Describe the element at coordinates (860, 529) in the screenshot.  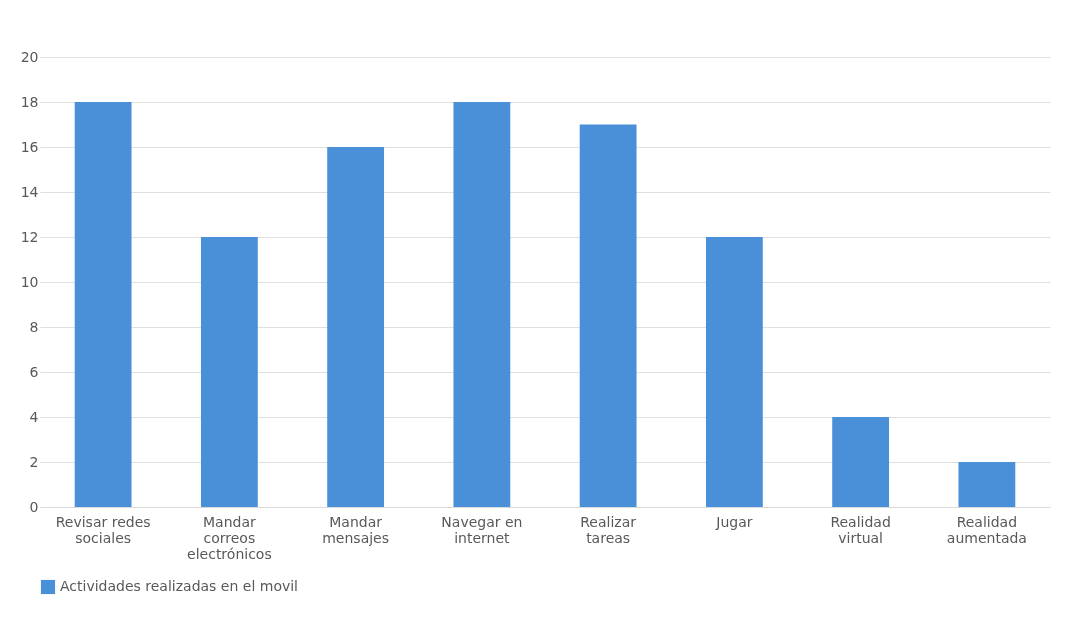
I see `x-tick-label: Realidad virtual` at that location.